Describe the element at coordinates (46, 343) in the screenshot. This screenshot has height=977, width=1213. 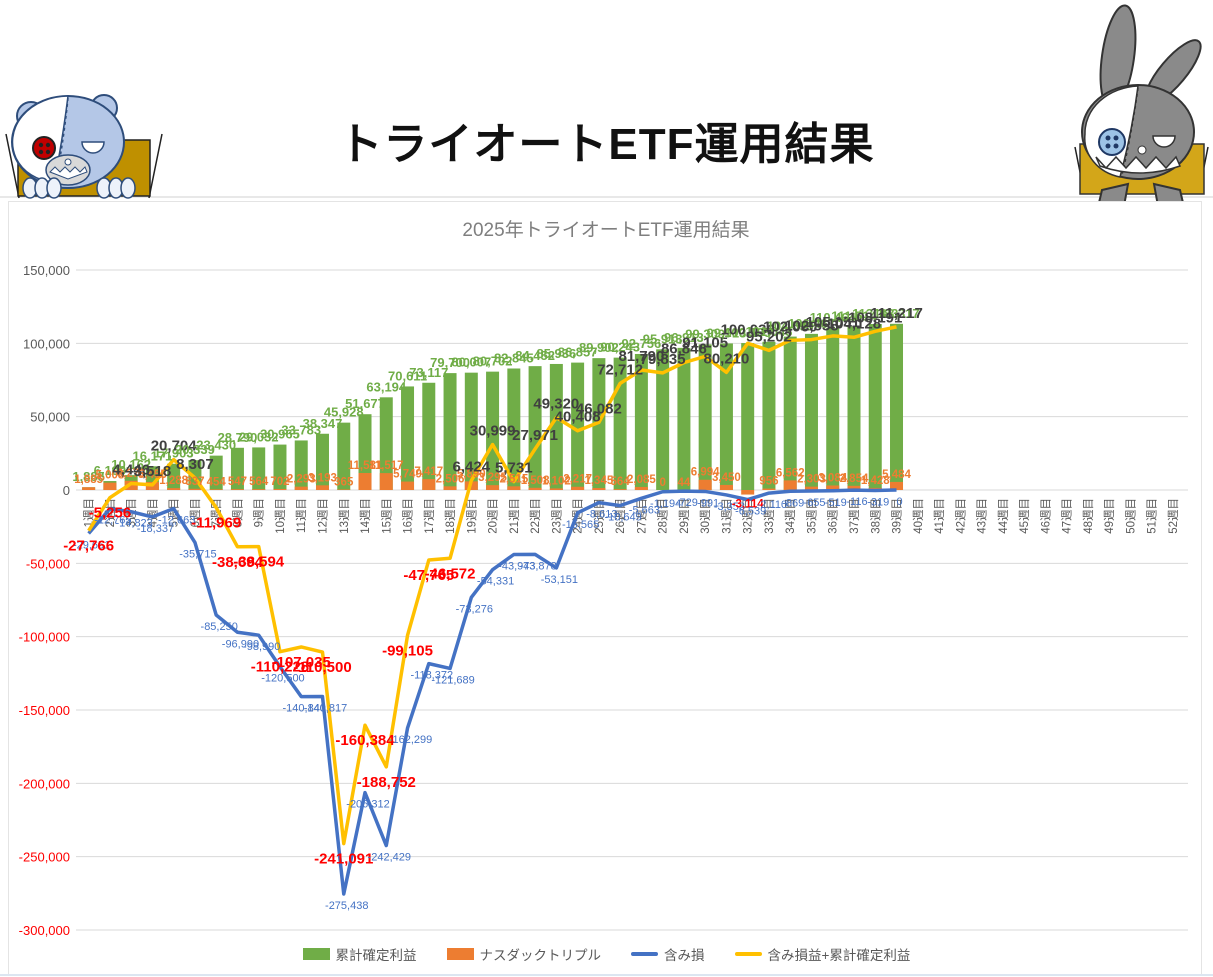
I see `svg-text: 100,000` at that location.